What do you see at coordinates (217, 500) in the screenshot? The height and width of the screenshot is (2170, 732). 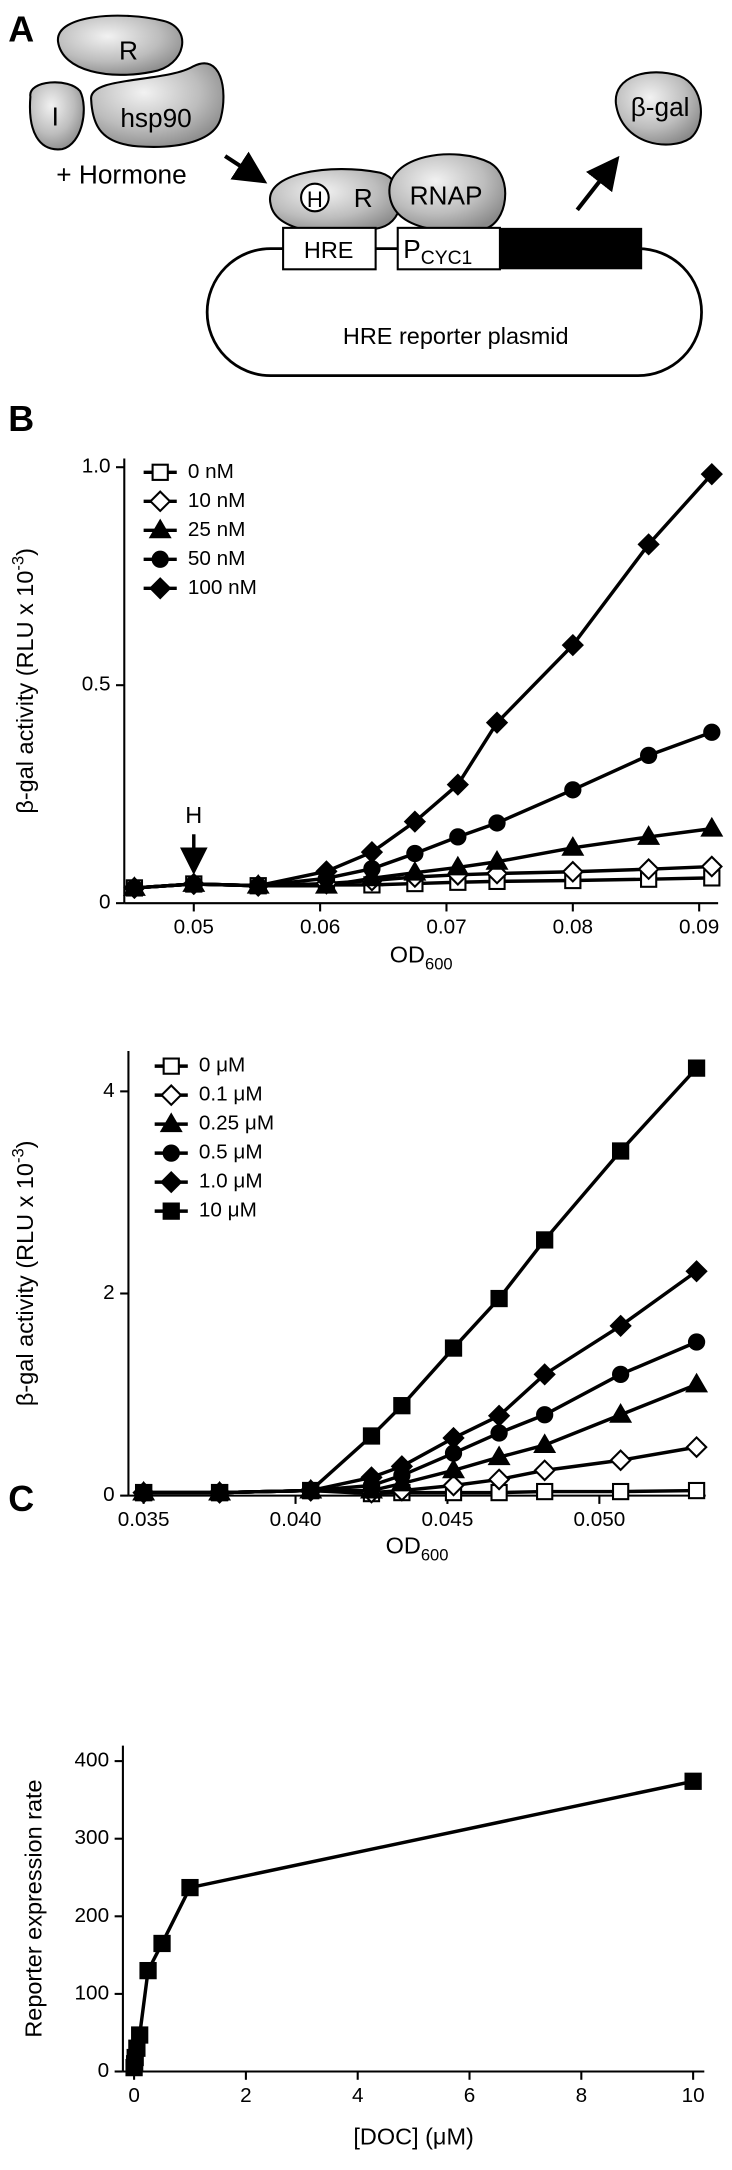 I see `legend-label: 10 nM` at bounding box center [217, 500].